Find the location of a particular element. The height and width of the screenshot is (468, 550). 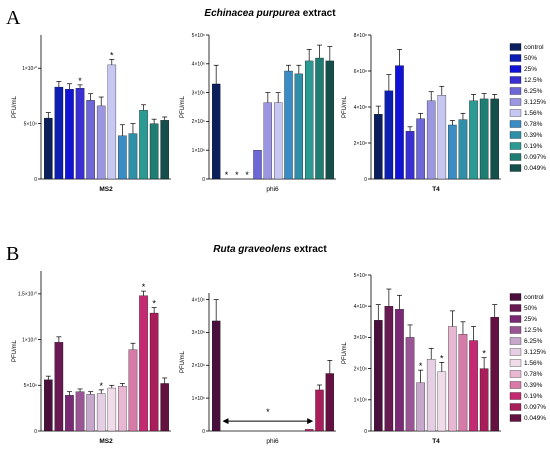

y-tick-label: 3×10⁸ is located at coordinates (360, 338).